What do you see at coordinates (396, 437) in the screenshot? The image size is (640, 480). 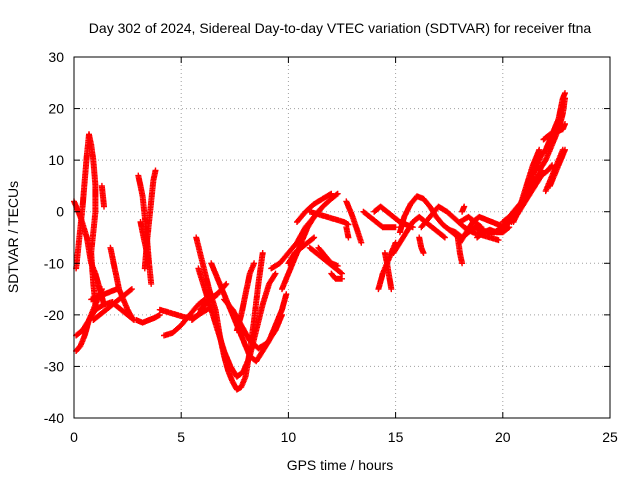 I see `x-tick-label: 15` at bounding box center [396, 437].